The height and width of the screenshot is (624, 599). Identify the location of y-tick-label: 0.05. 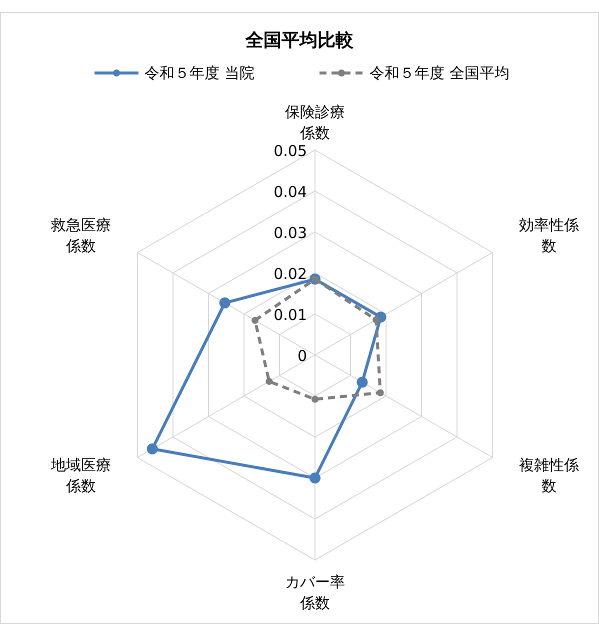
(290, 151).